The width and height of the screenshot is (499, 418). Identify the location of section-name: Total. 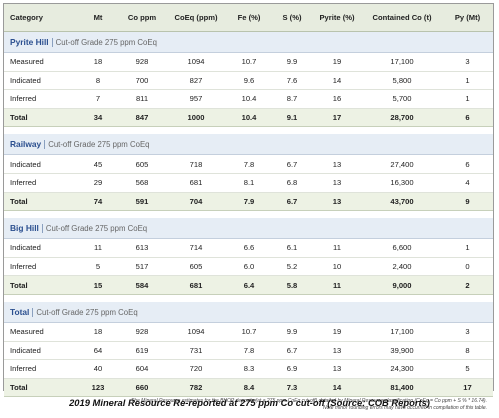
(20, 311).